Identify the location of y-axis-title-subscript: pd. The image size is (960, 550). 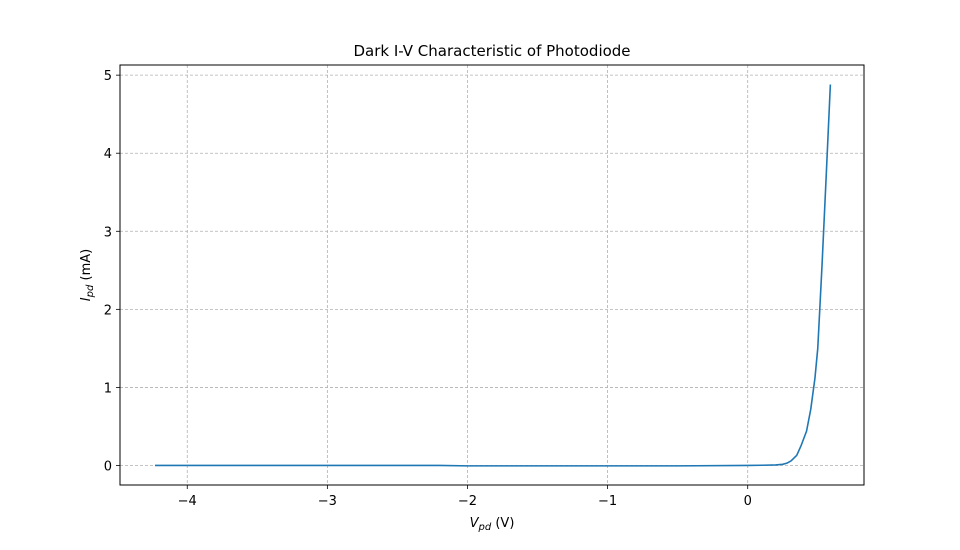
(90, 291).